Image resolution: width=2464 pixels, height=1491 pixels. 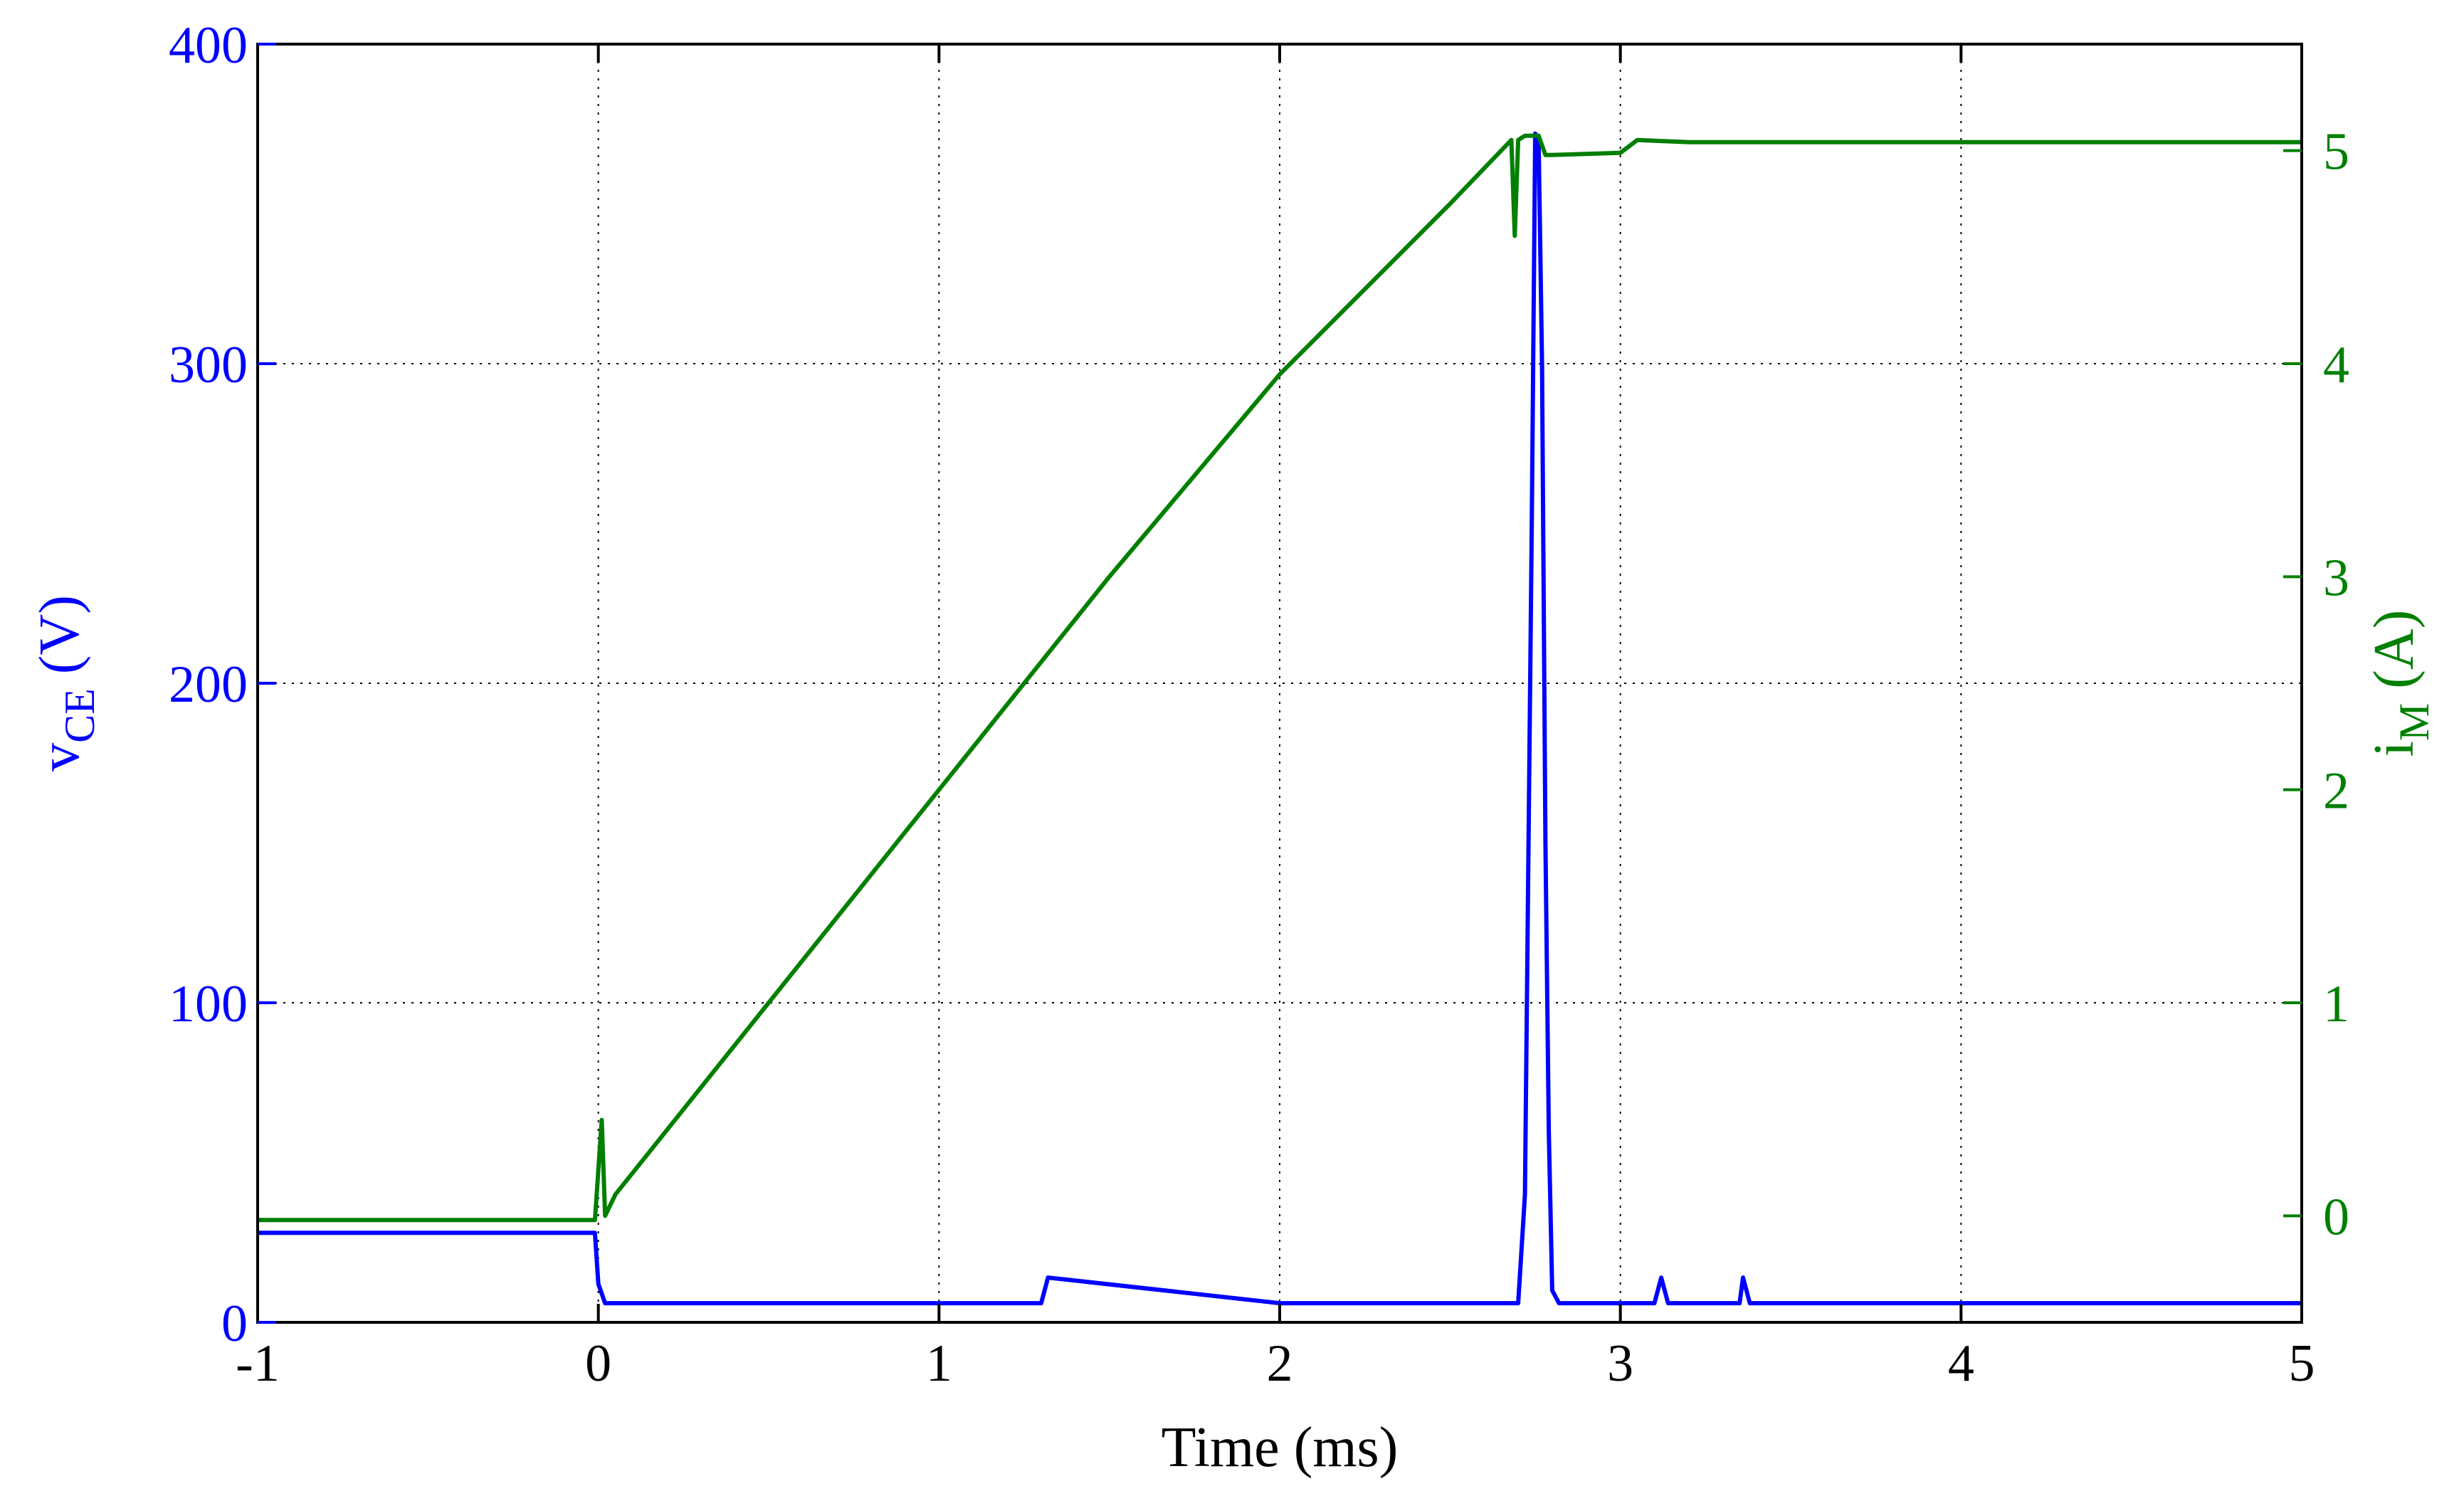 I want to click on x-tick-label: 1, so click(x=939, y=1363).